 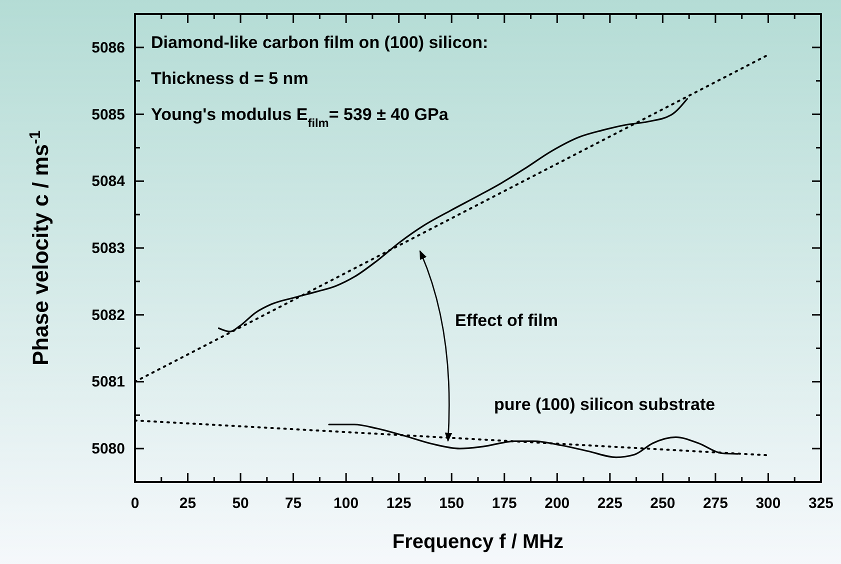 What do you see at coordinates (187, 503) in the screenshot?
I see `x-tick-label: 25` at bounding box center [187, 503].